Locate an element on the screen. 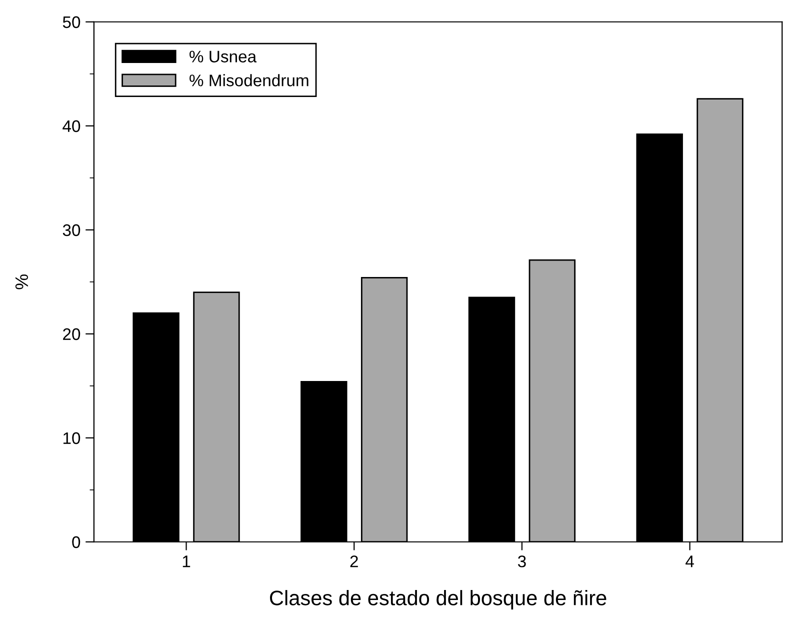  x-tick-label: 3 is located at coordinates (522, 562).